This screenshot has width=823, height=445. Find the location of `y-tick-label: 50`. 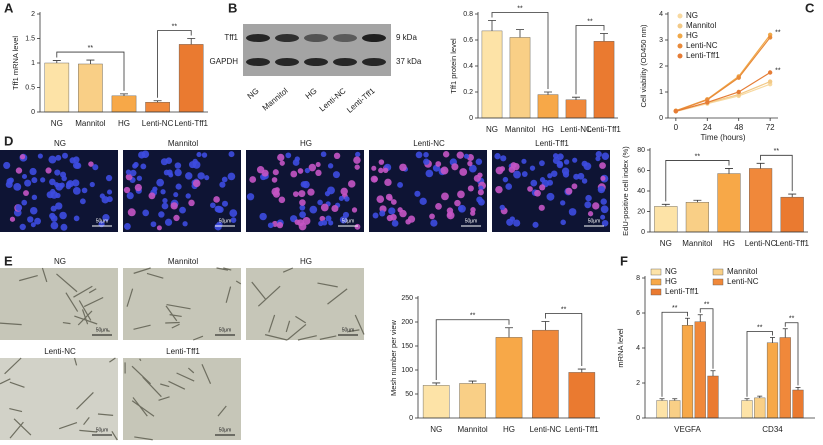

y-tick-label: 50 is located at coordinates (409, 394).